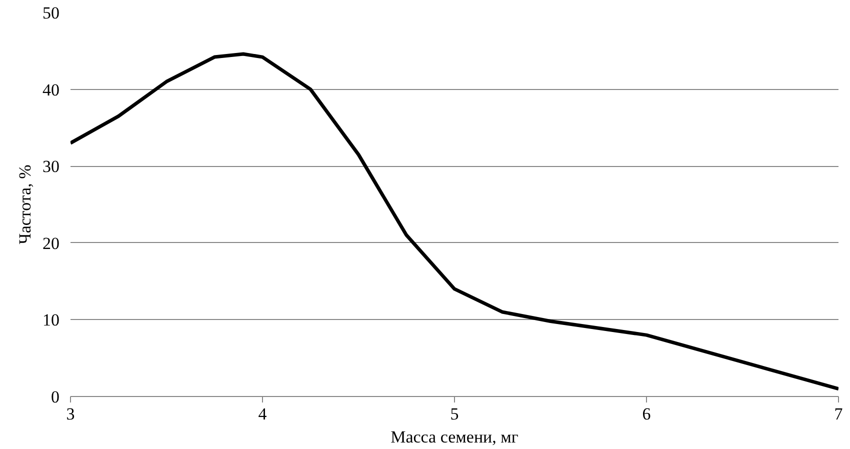  Describe the element at coordinates (51, 166) in the screenshot. I see `y-tick-label: 30` at that location.